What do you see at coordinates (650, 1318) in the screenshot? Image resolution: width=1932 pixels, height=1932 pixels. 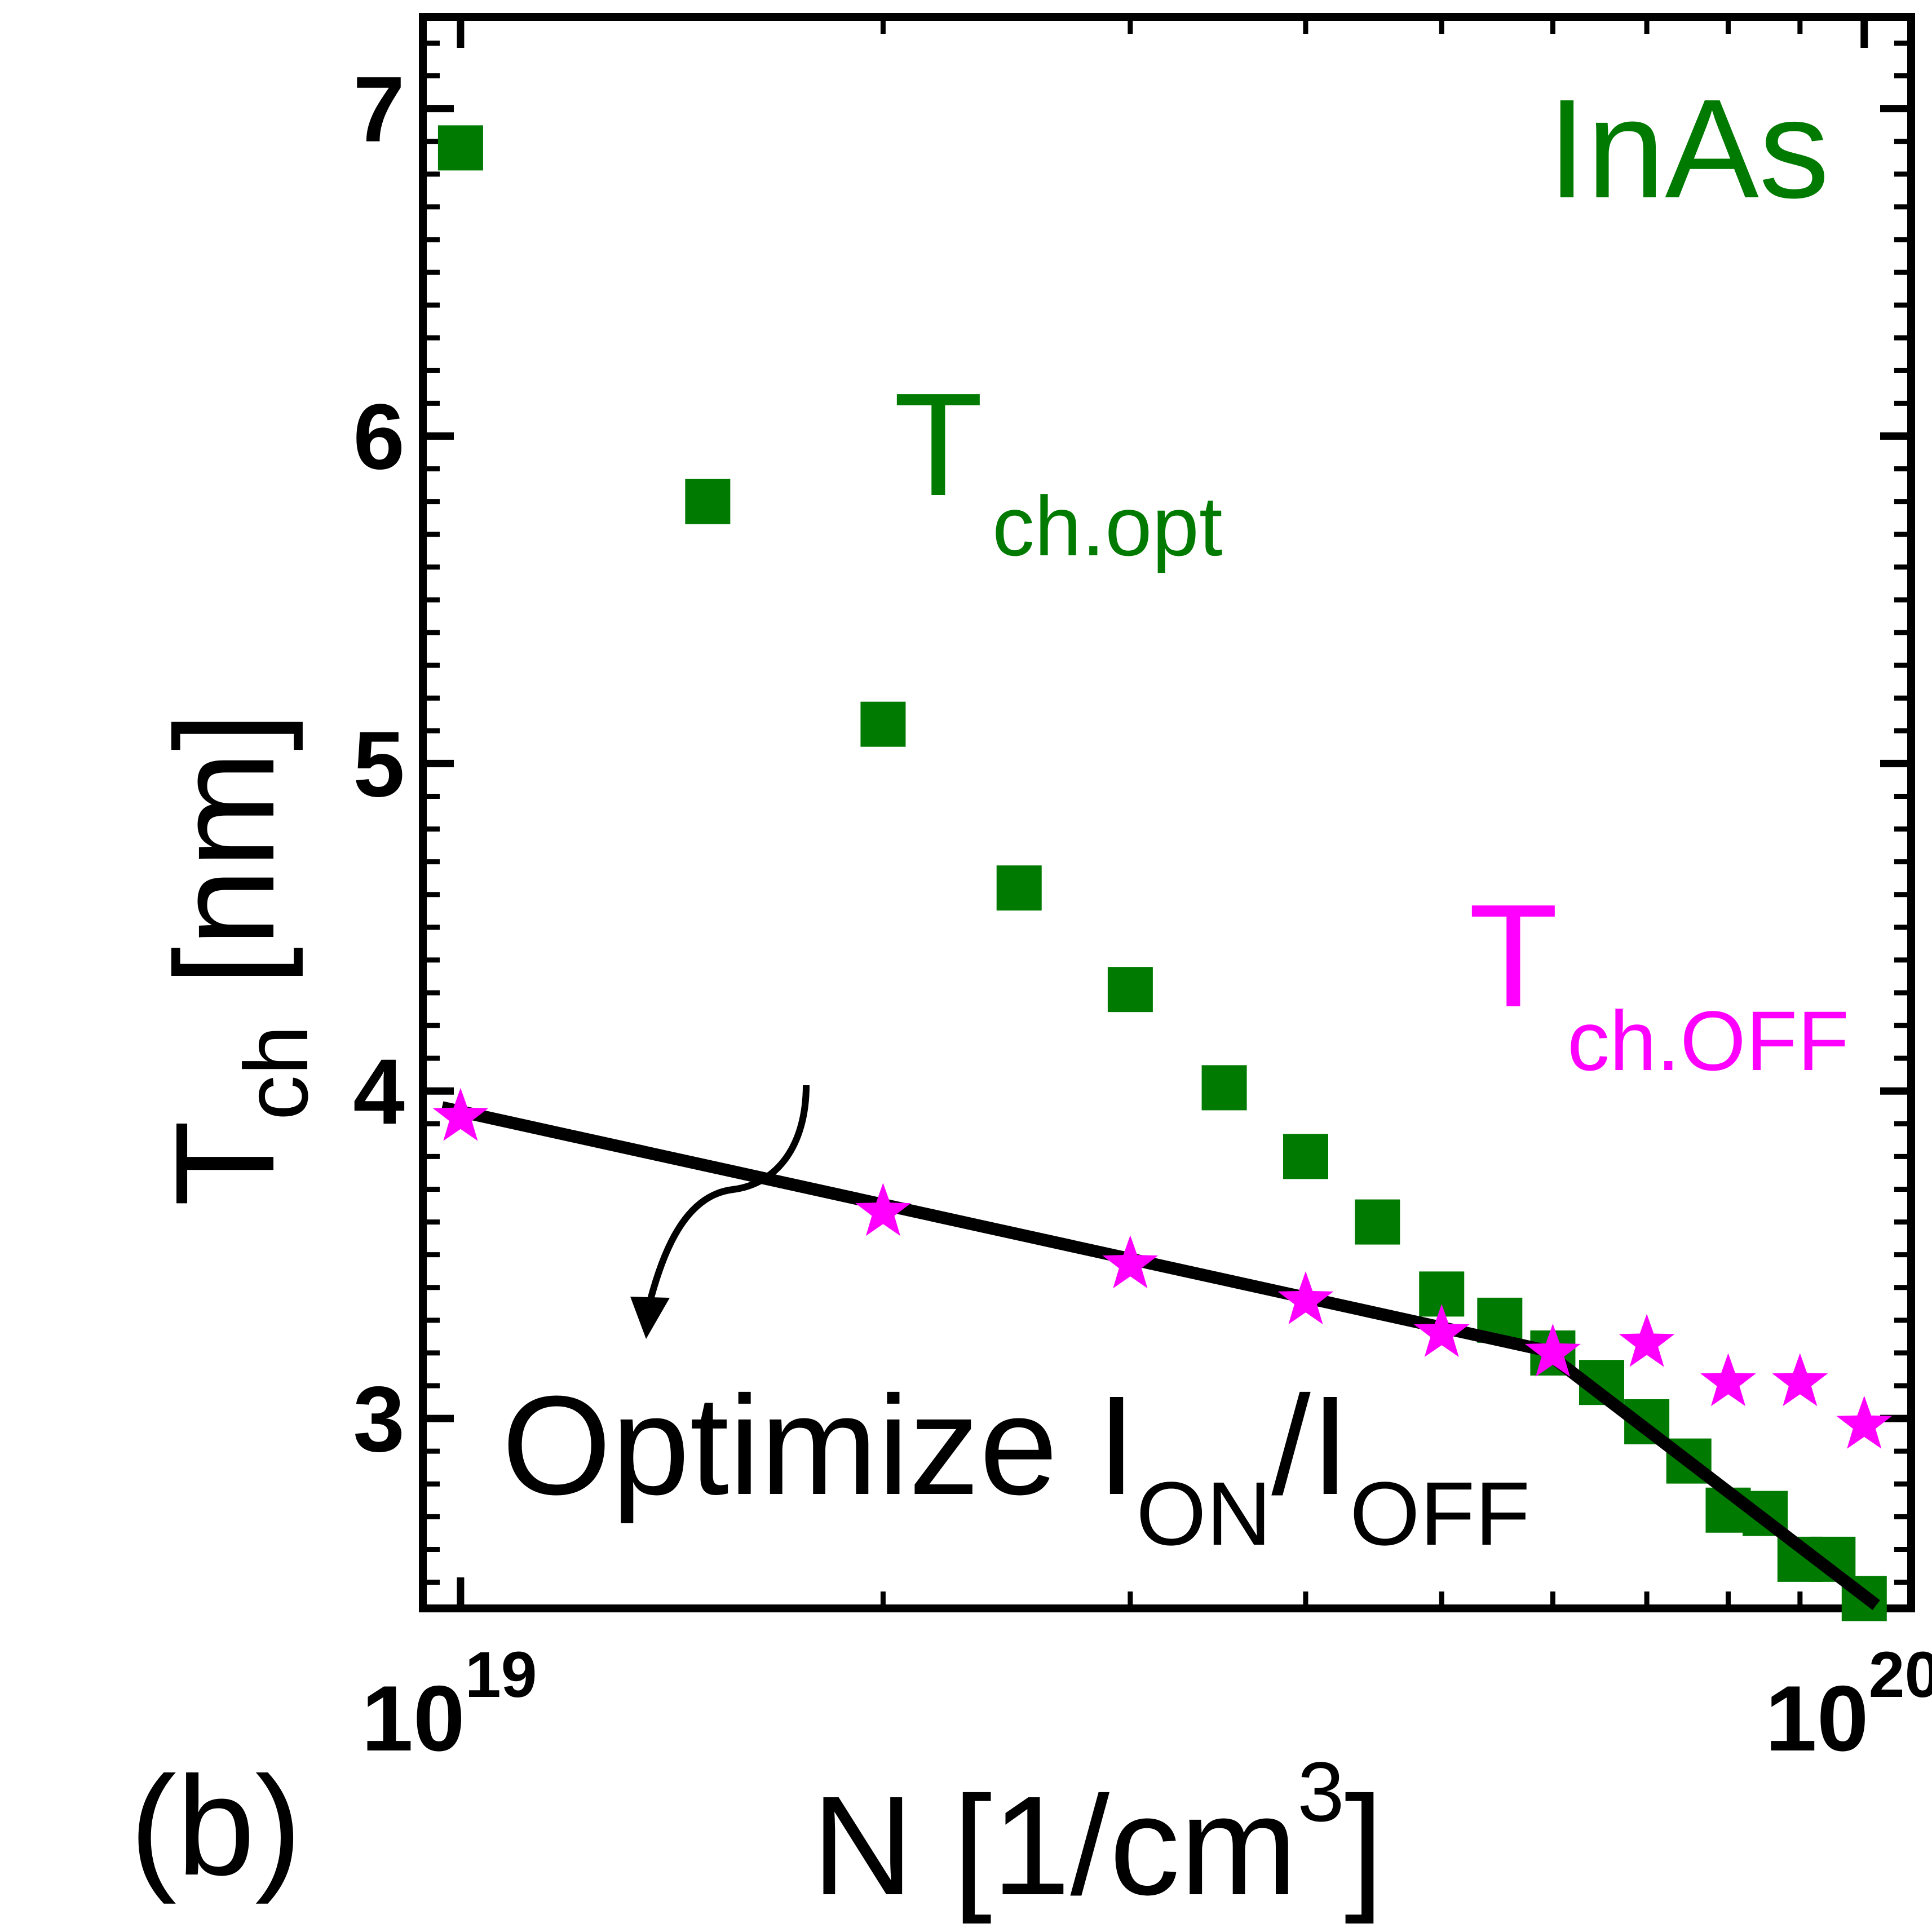 I see `annotation-arrowhead` at bounding box center [650, 1318].